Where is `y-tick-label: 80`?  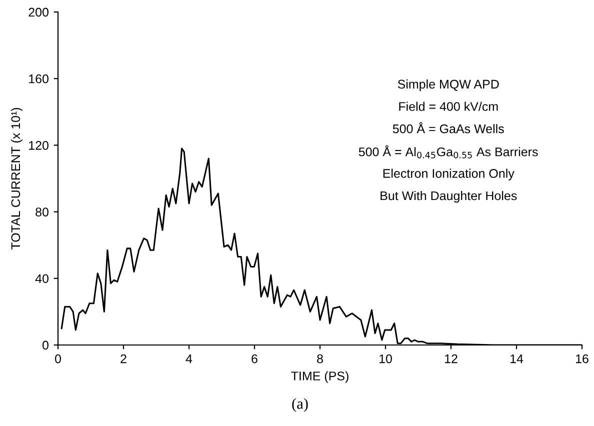 y-tick-label: 80 is located at coordinates (42, 212).